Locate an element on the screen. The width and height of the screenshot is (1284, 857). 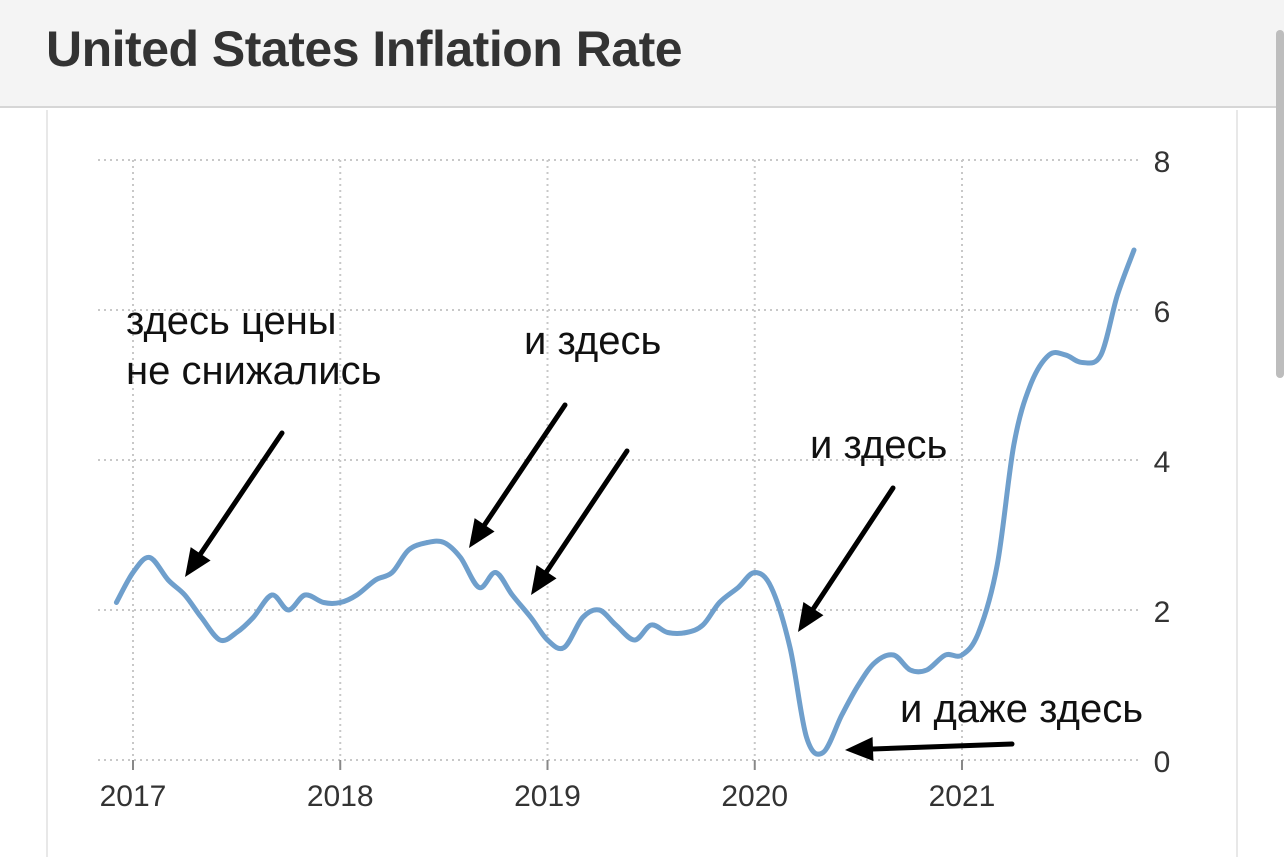
x-tick-label-2018: 2018 is located at coordinates (340, 796).